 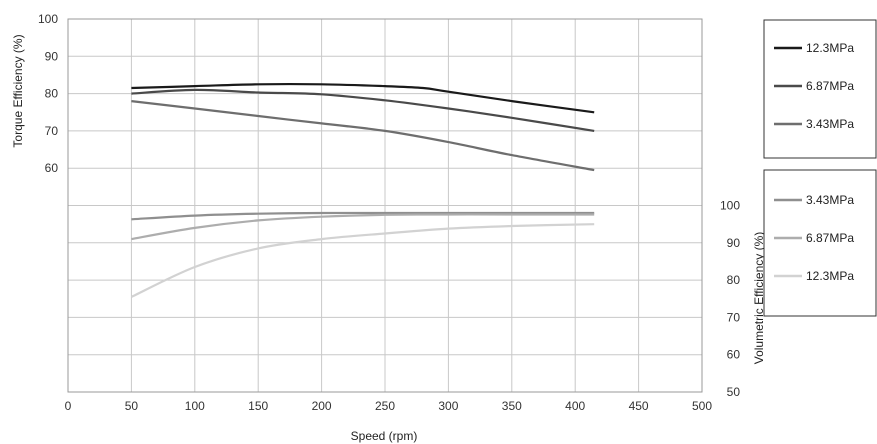 What do you see at coordinates (830, 86) in the screenshot?
I see `legend-torque-label: 6.87MPa` at bounding box center [830, 86].